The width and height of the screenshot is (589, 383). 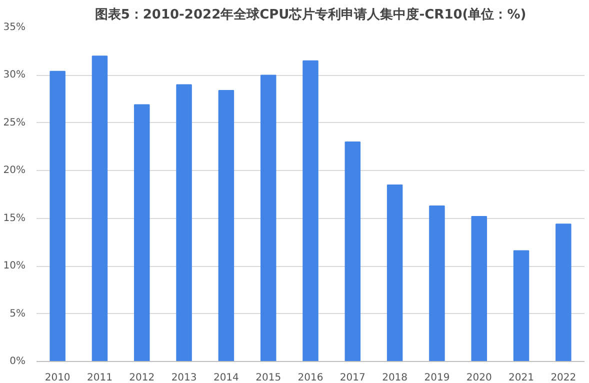 I want to click on x-tick-label: 2020, so click(x=479, y=377).